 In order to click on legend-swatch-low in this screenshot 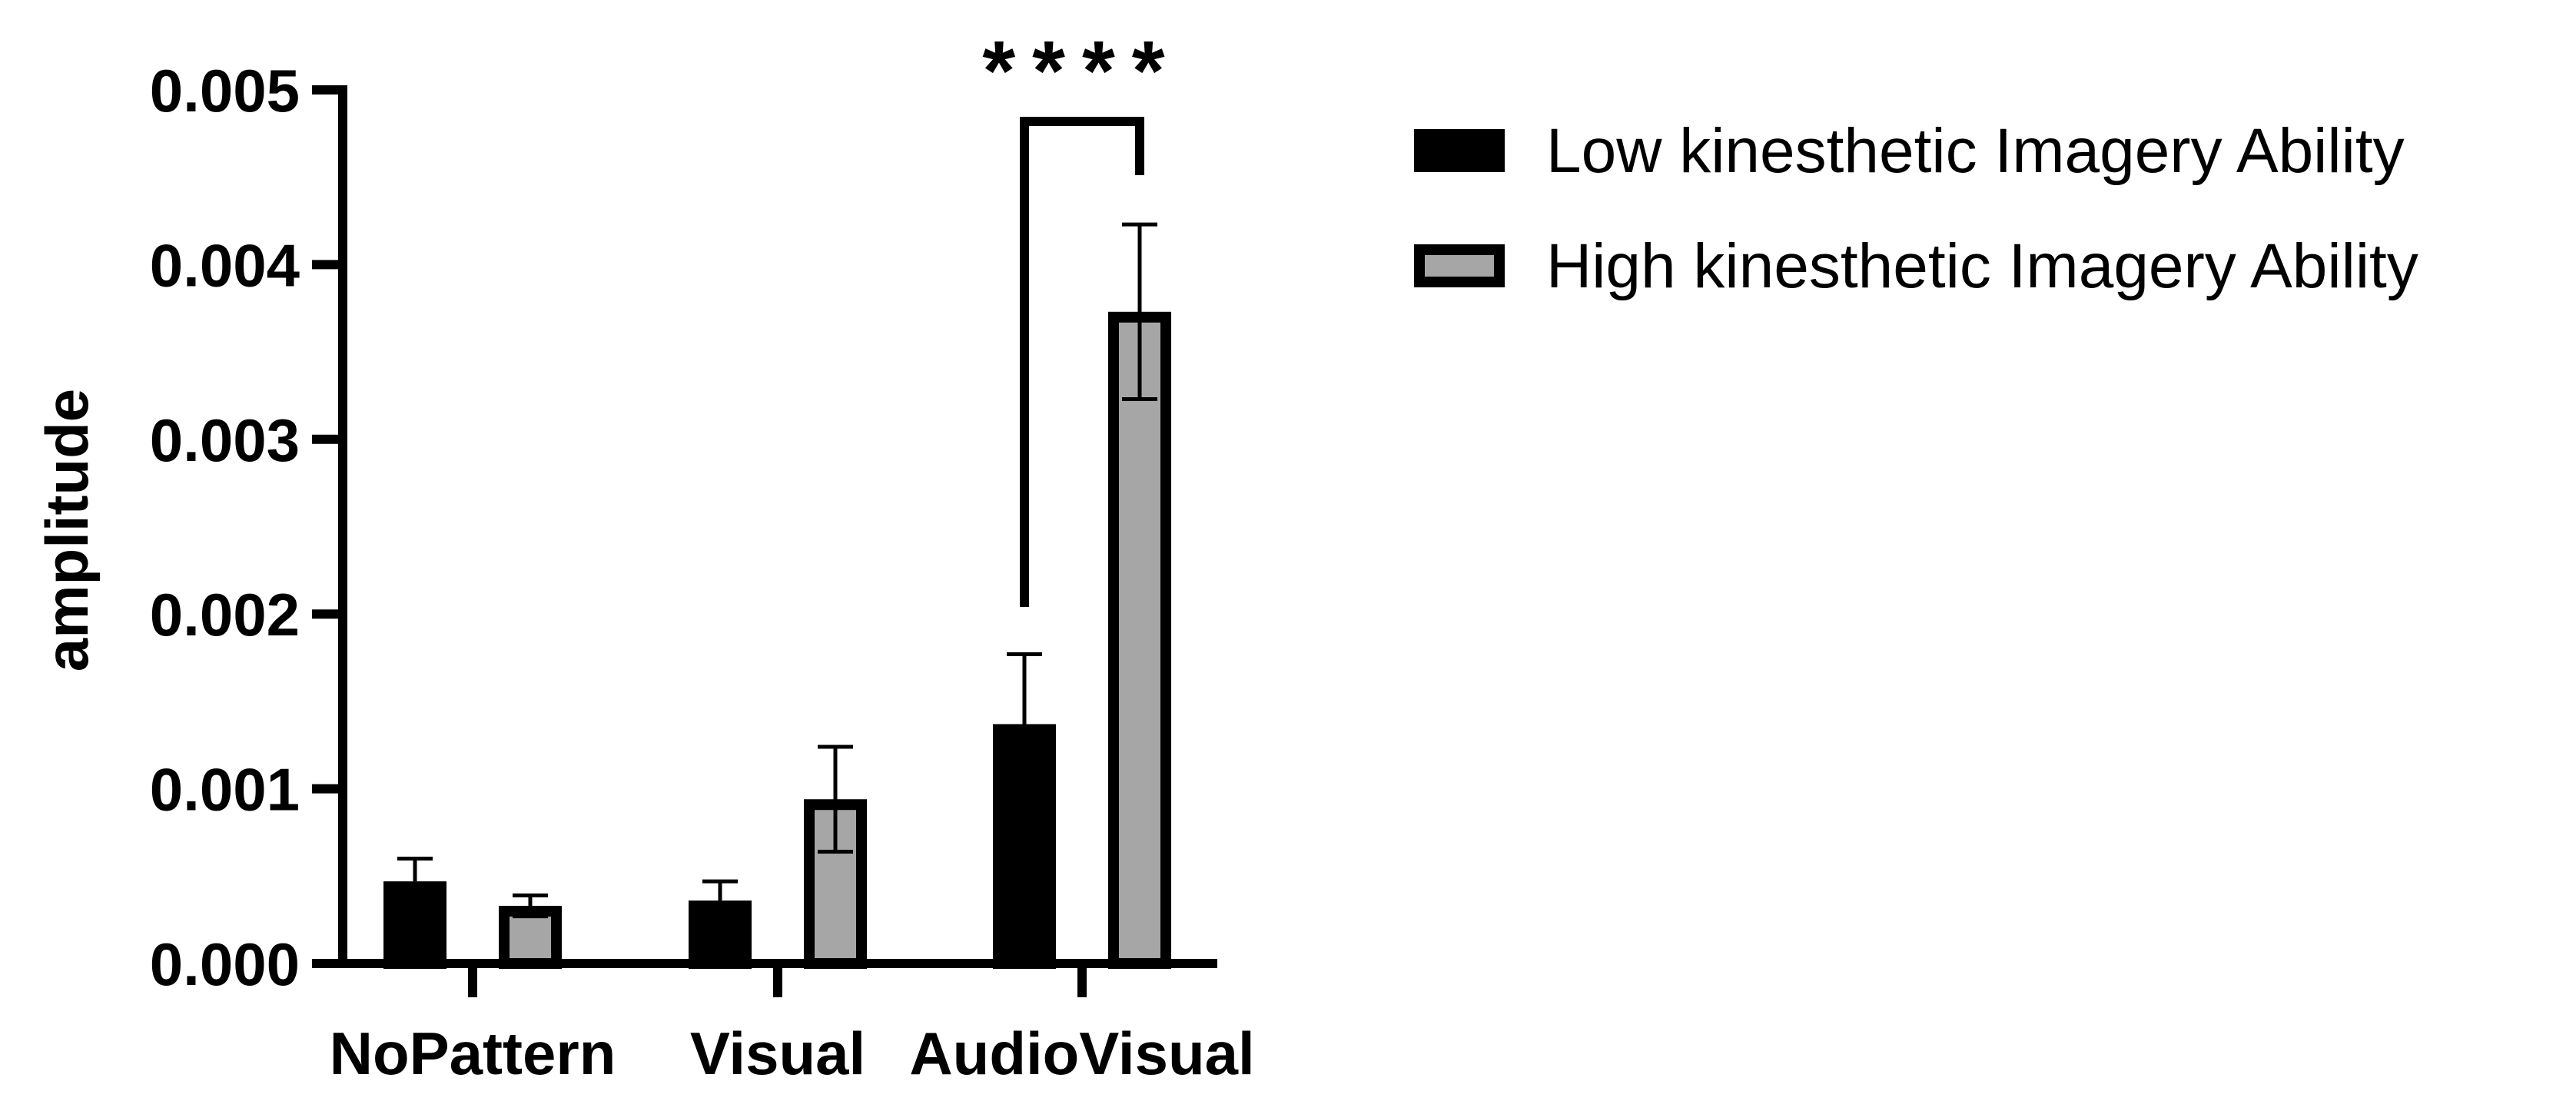, I will do `click(1459, 150)`.